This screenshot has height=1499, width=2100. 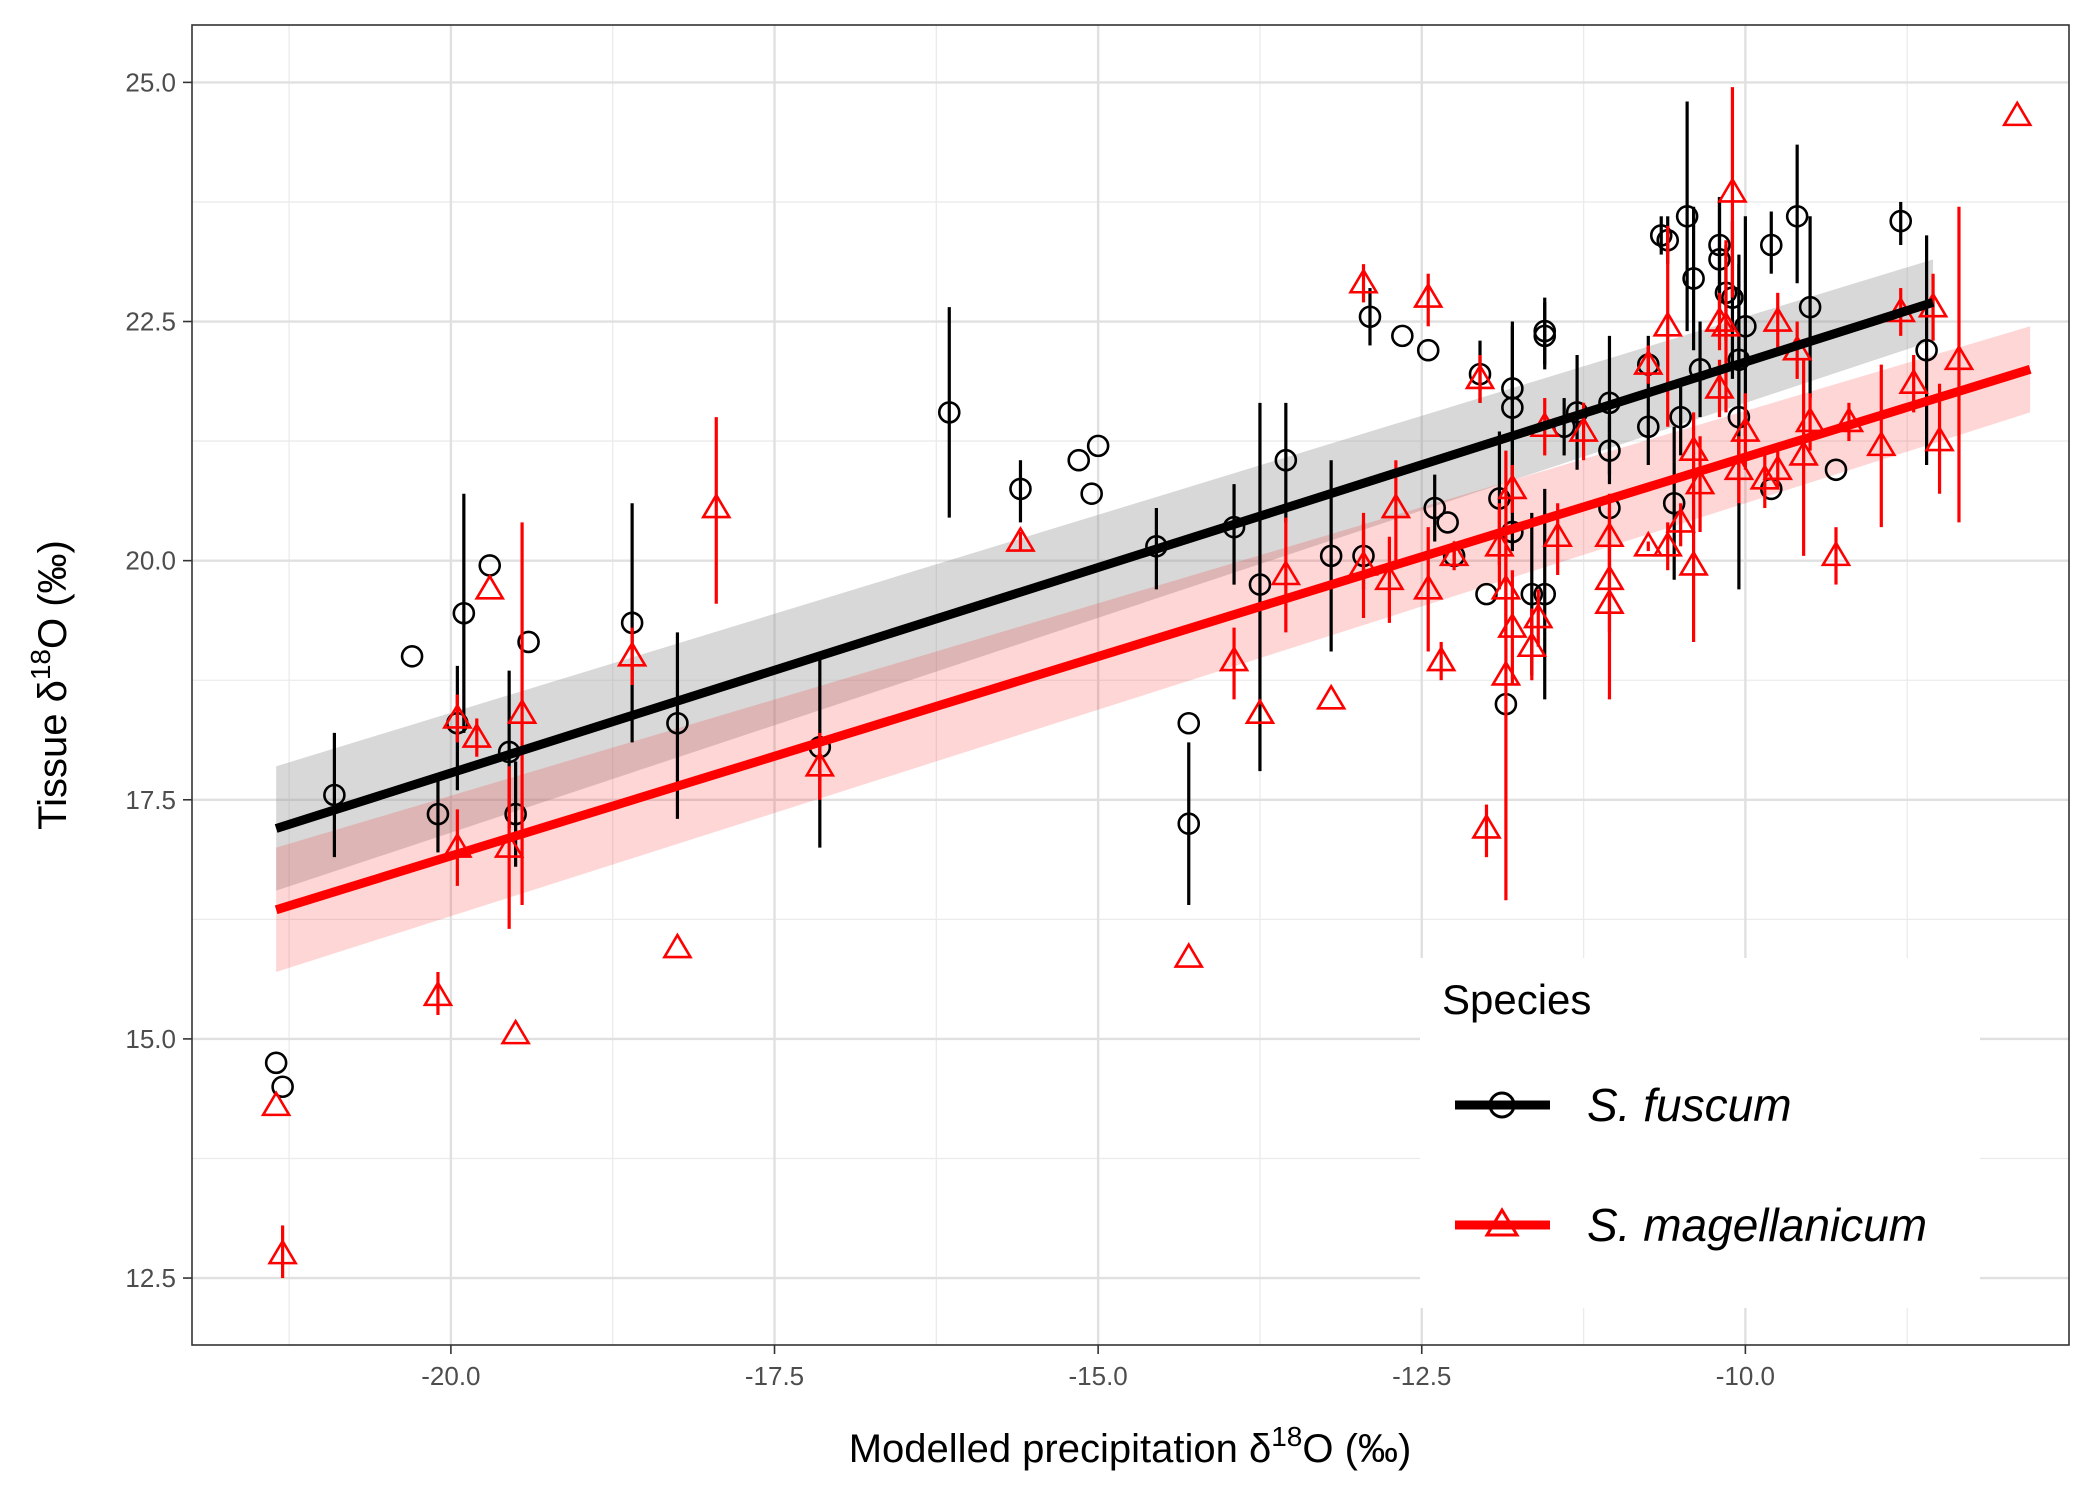 What do you see at coordinates (150, 322) in the screenshot?
I see `y-tick-label: 22.5` at bounding box center [150, 322].